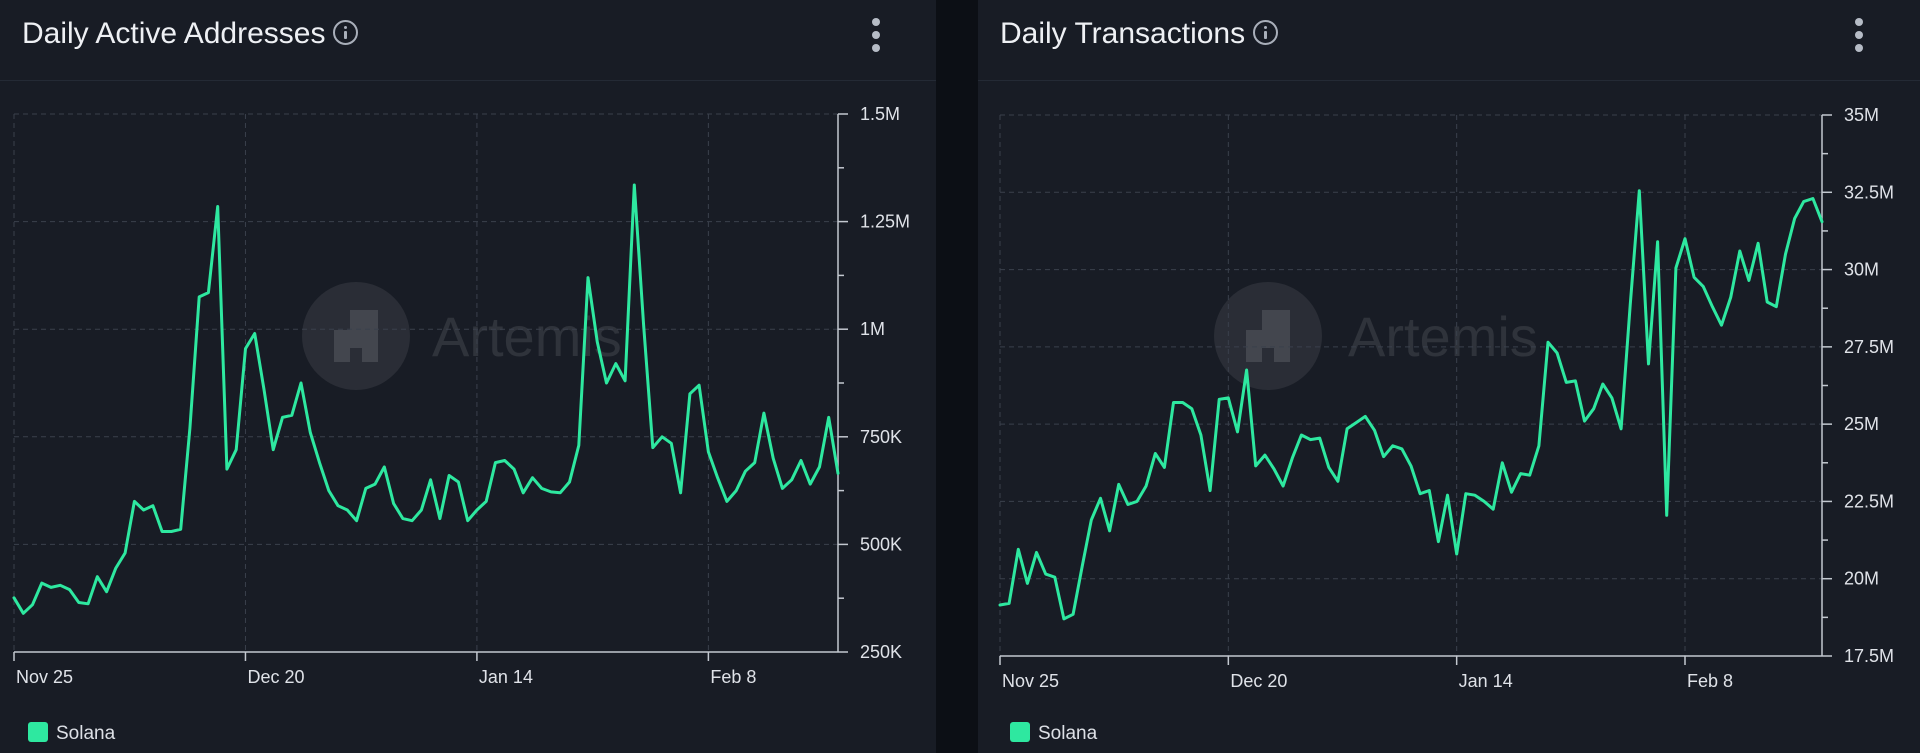 Image resolution: width=1920 pixels, height=753 pixels. I want to click on y-tick-label: 250K, so click(881, 652).